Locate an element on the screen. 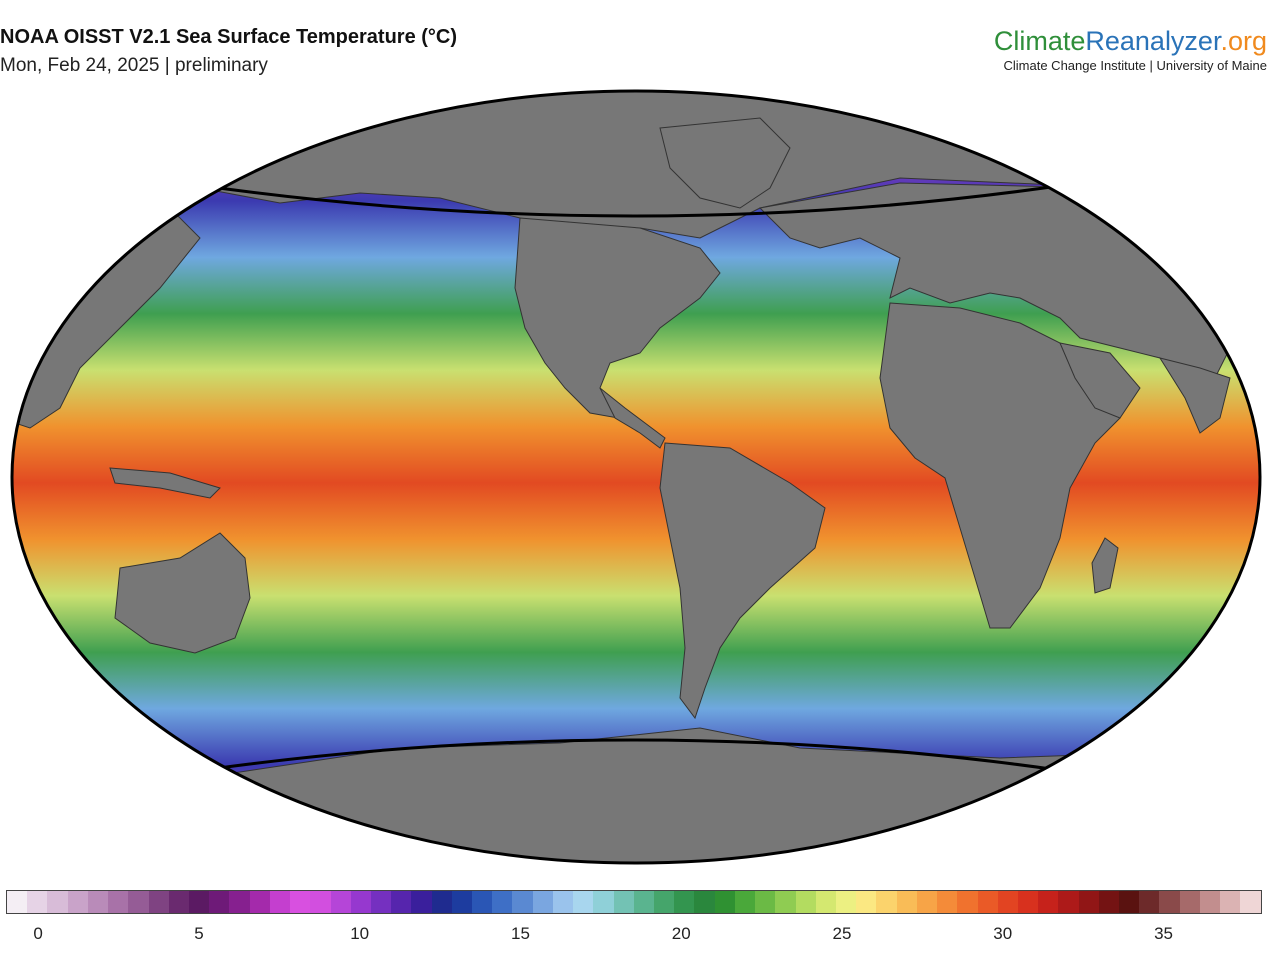  brand-name: ClimateReanalyzer.org is located at coordinates (1130, 41).